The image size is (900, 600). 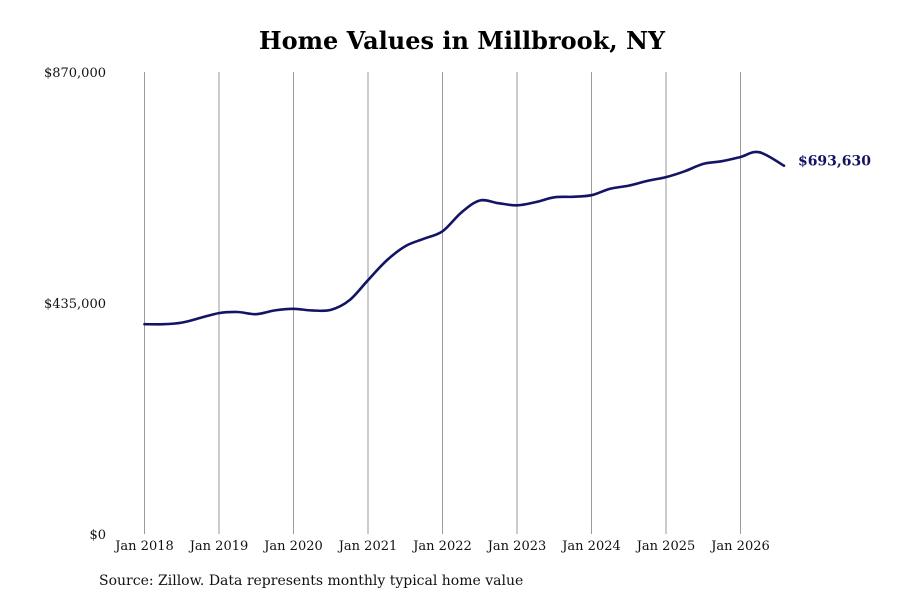 What do you see at coordinates (97, 535) in the screenshot?
I see `y-tick-label: $0` at bounding box center [97, 535].